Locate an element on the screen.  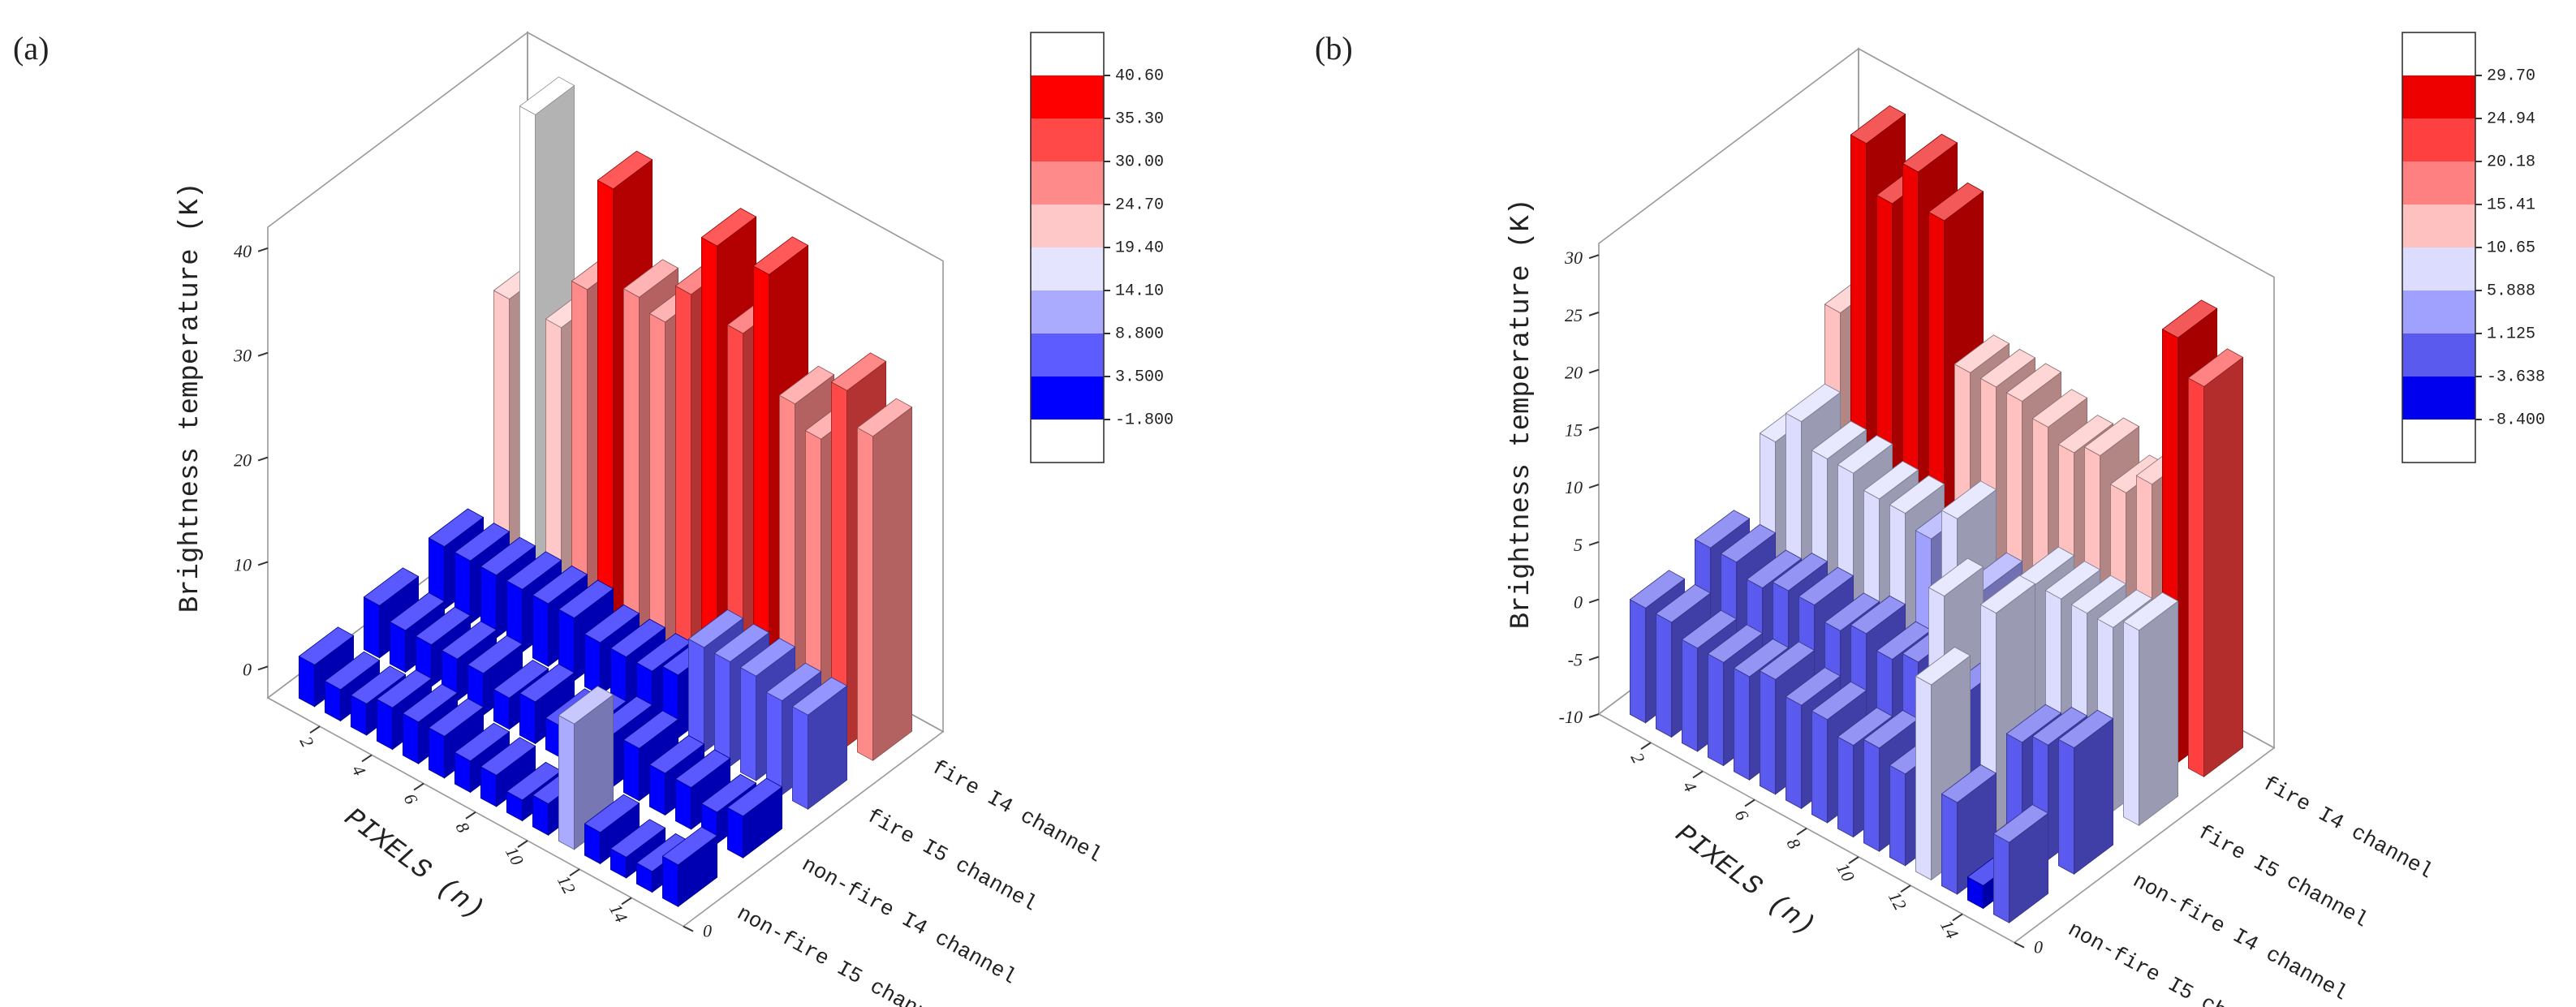
colorbar-tick-label: 20.18 is located at coordinates (2511, 162).